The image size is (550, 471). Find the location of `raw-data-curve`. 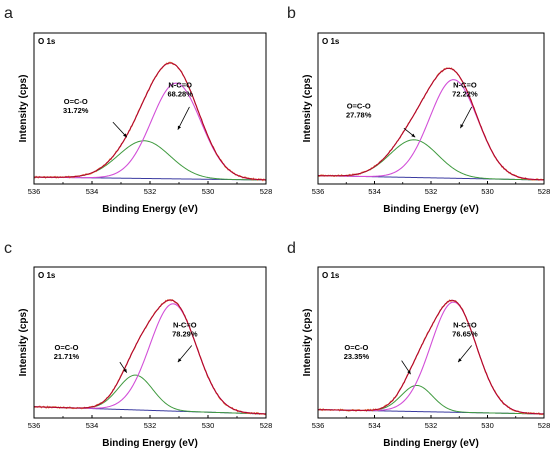

raw-data-curve is located at coordinates (150, 121).